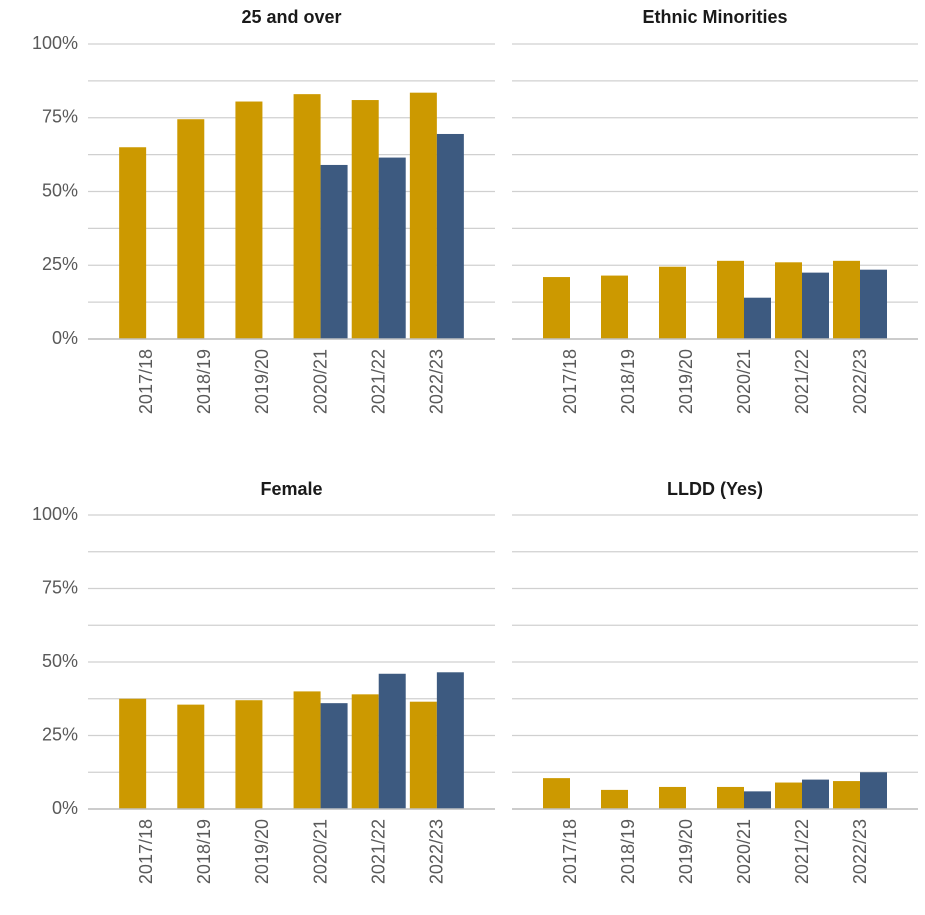 The image size is (925, 915). What do you see at coordinates (714, 17) in the screenshot?
I see `panel-title: Ethnic Minorities` at bounding box center [714, 17].